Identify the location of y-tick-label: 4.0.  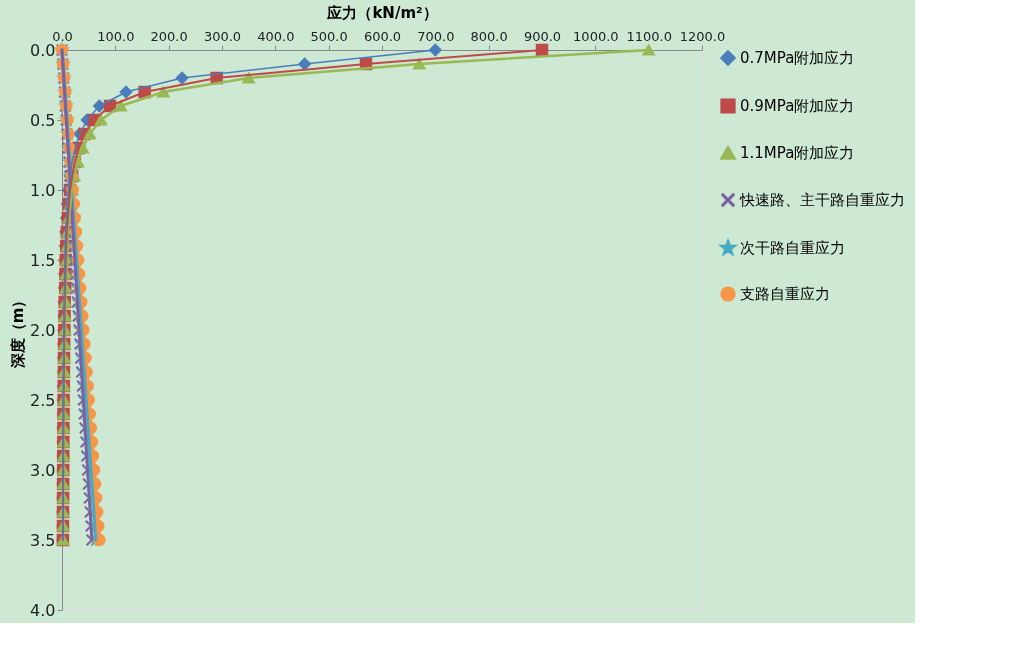
(43, 610).